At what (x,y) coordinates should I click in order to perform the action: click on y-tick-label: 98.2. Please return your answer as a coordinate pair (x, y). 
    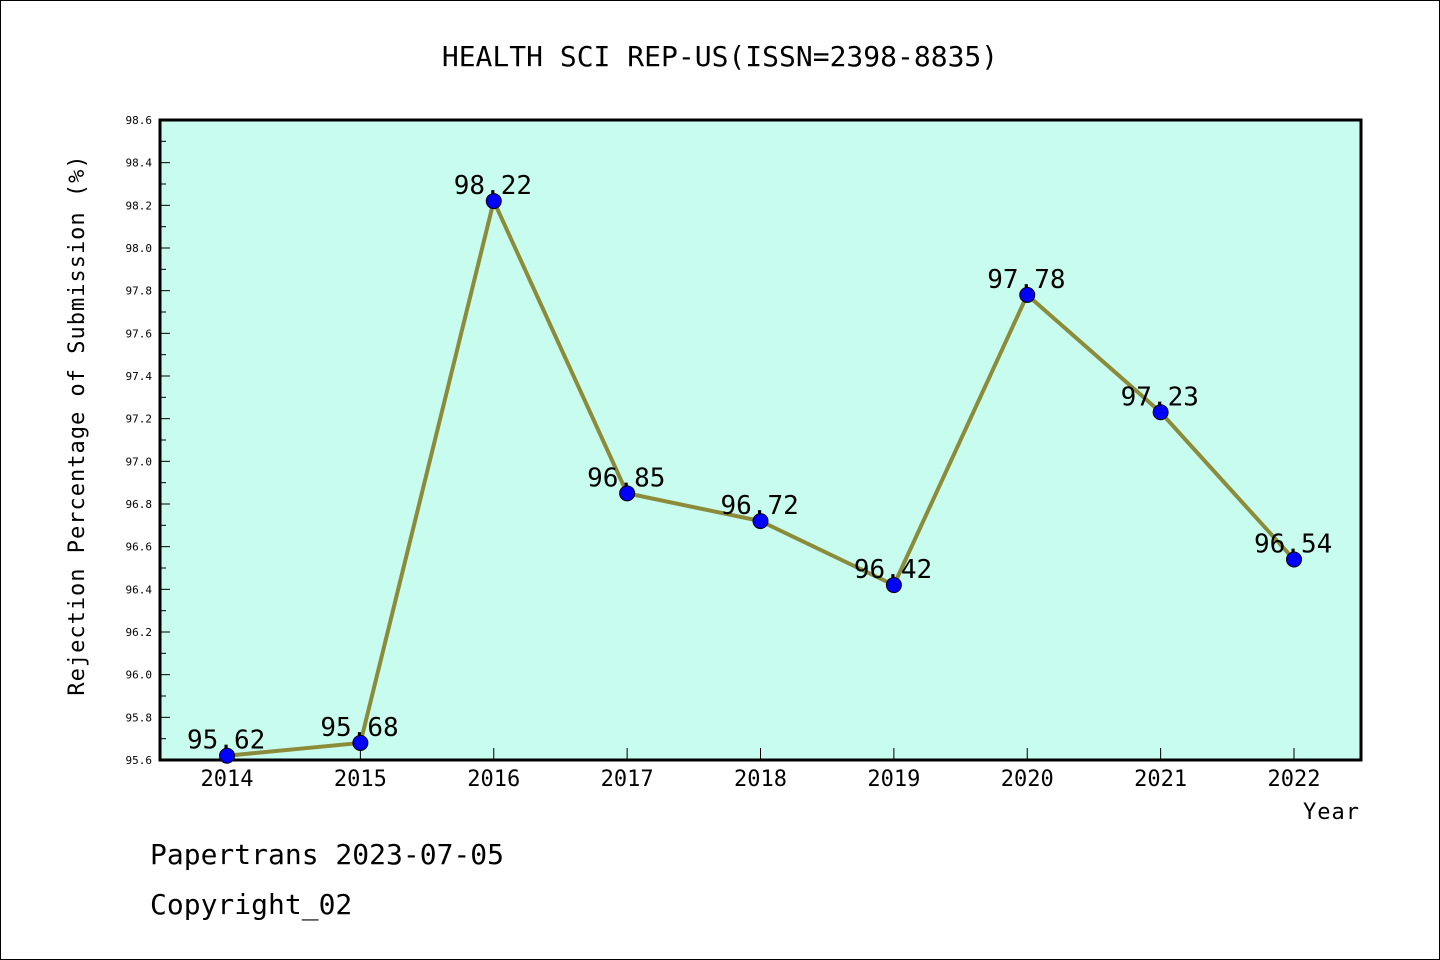
    Looking at the image, I should click on (139, 205).